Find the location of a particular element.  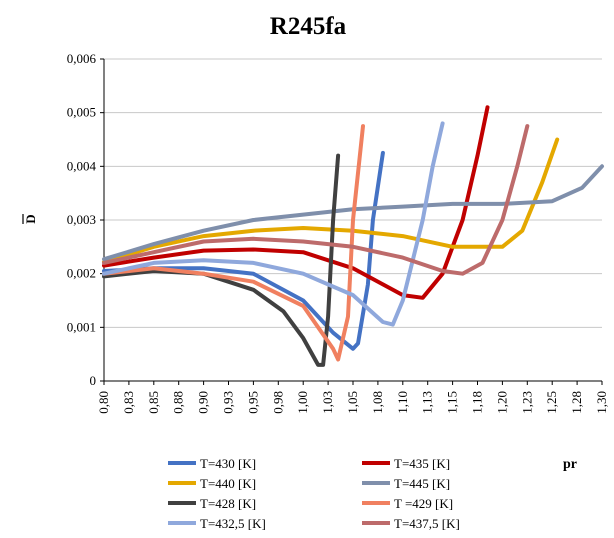

x-tick-label: 0,93 is located at coordinates (228, 402).